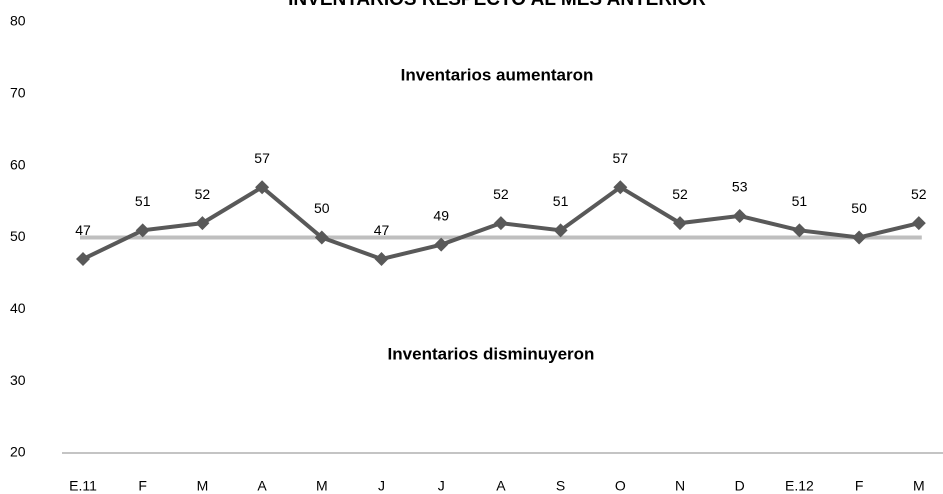 The height and width of the screenshot is (494, 943). What do you see at coordinates (83, 486) in the screenshot?
I see `x-tick-label: E.11` at bounding box center [83, 486].